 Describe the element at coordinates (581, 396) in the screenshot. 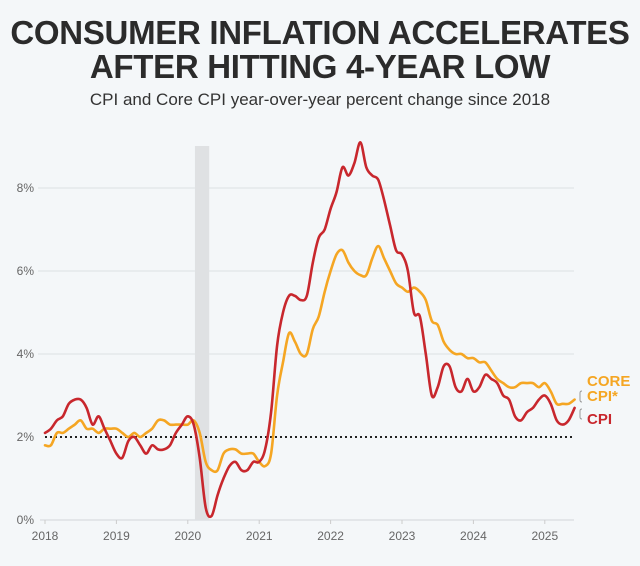

I see `core-cpi-bracket` at that location.